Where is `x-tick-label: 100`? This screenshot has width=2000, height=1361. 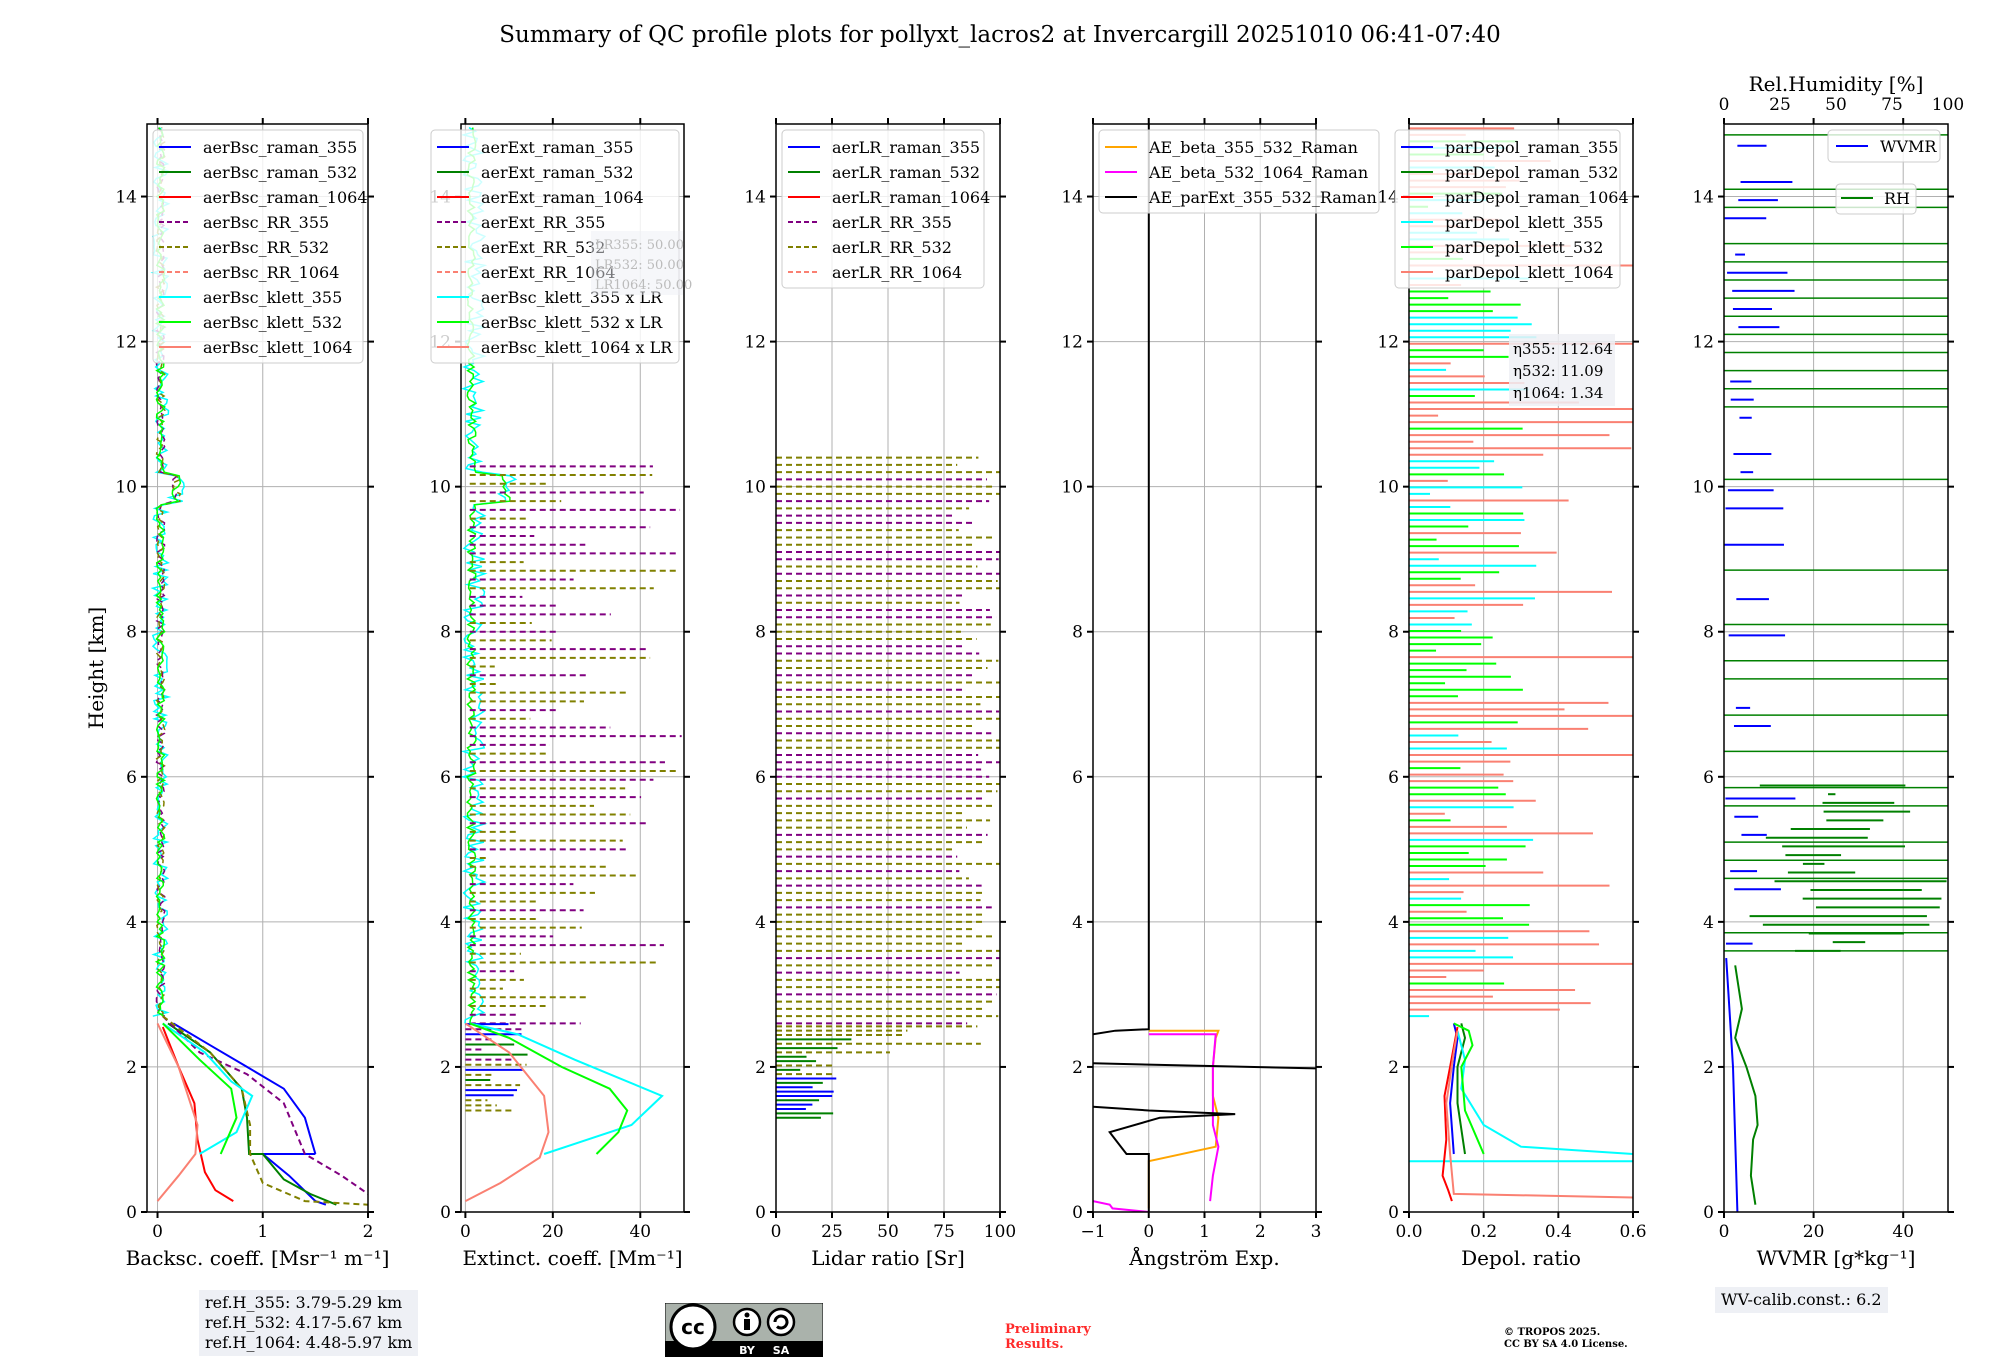
x-tick-label: 100 is located at coordinates (1000, 1232).